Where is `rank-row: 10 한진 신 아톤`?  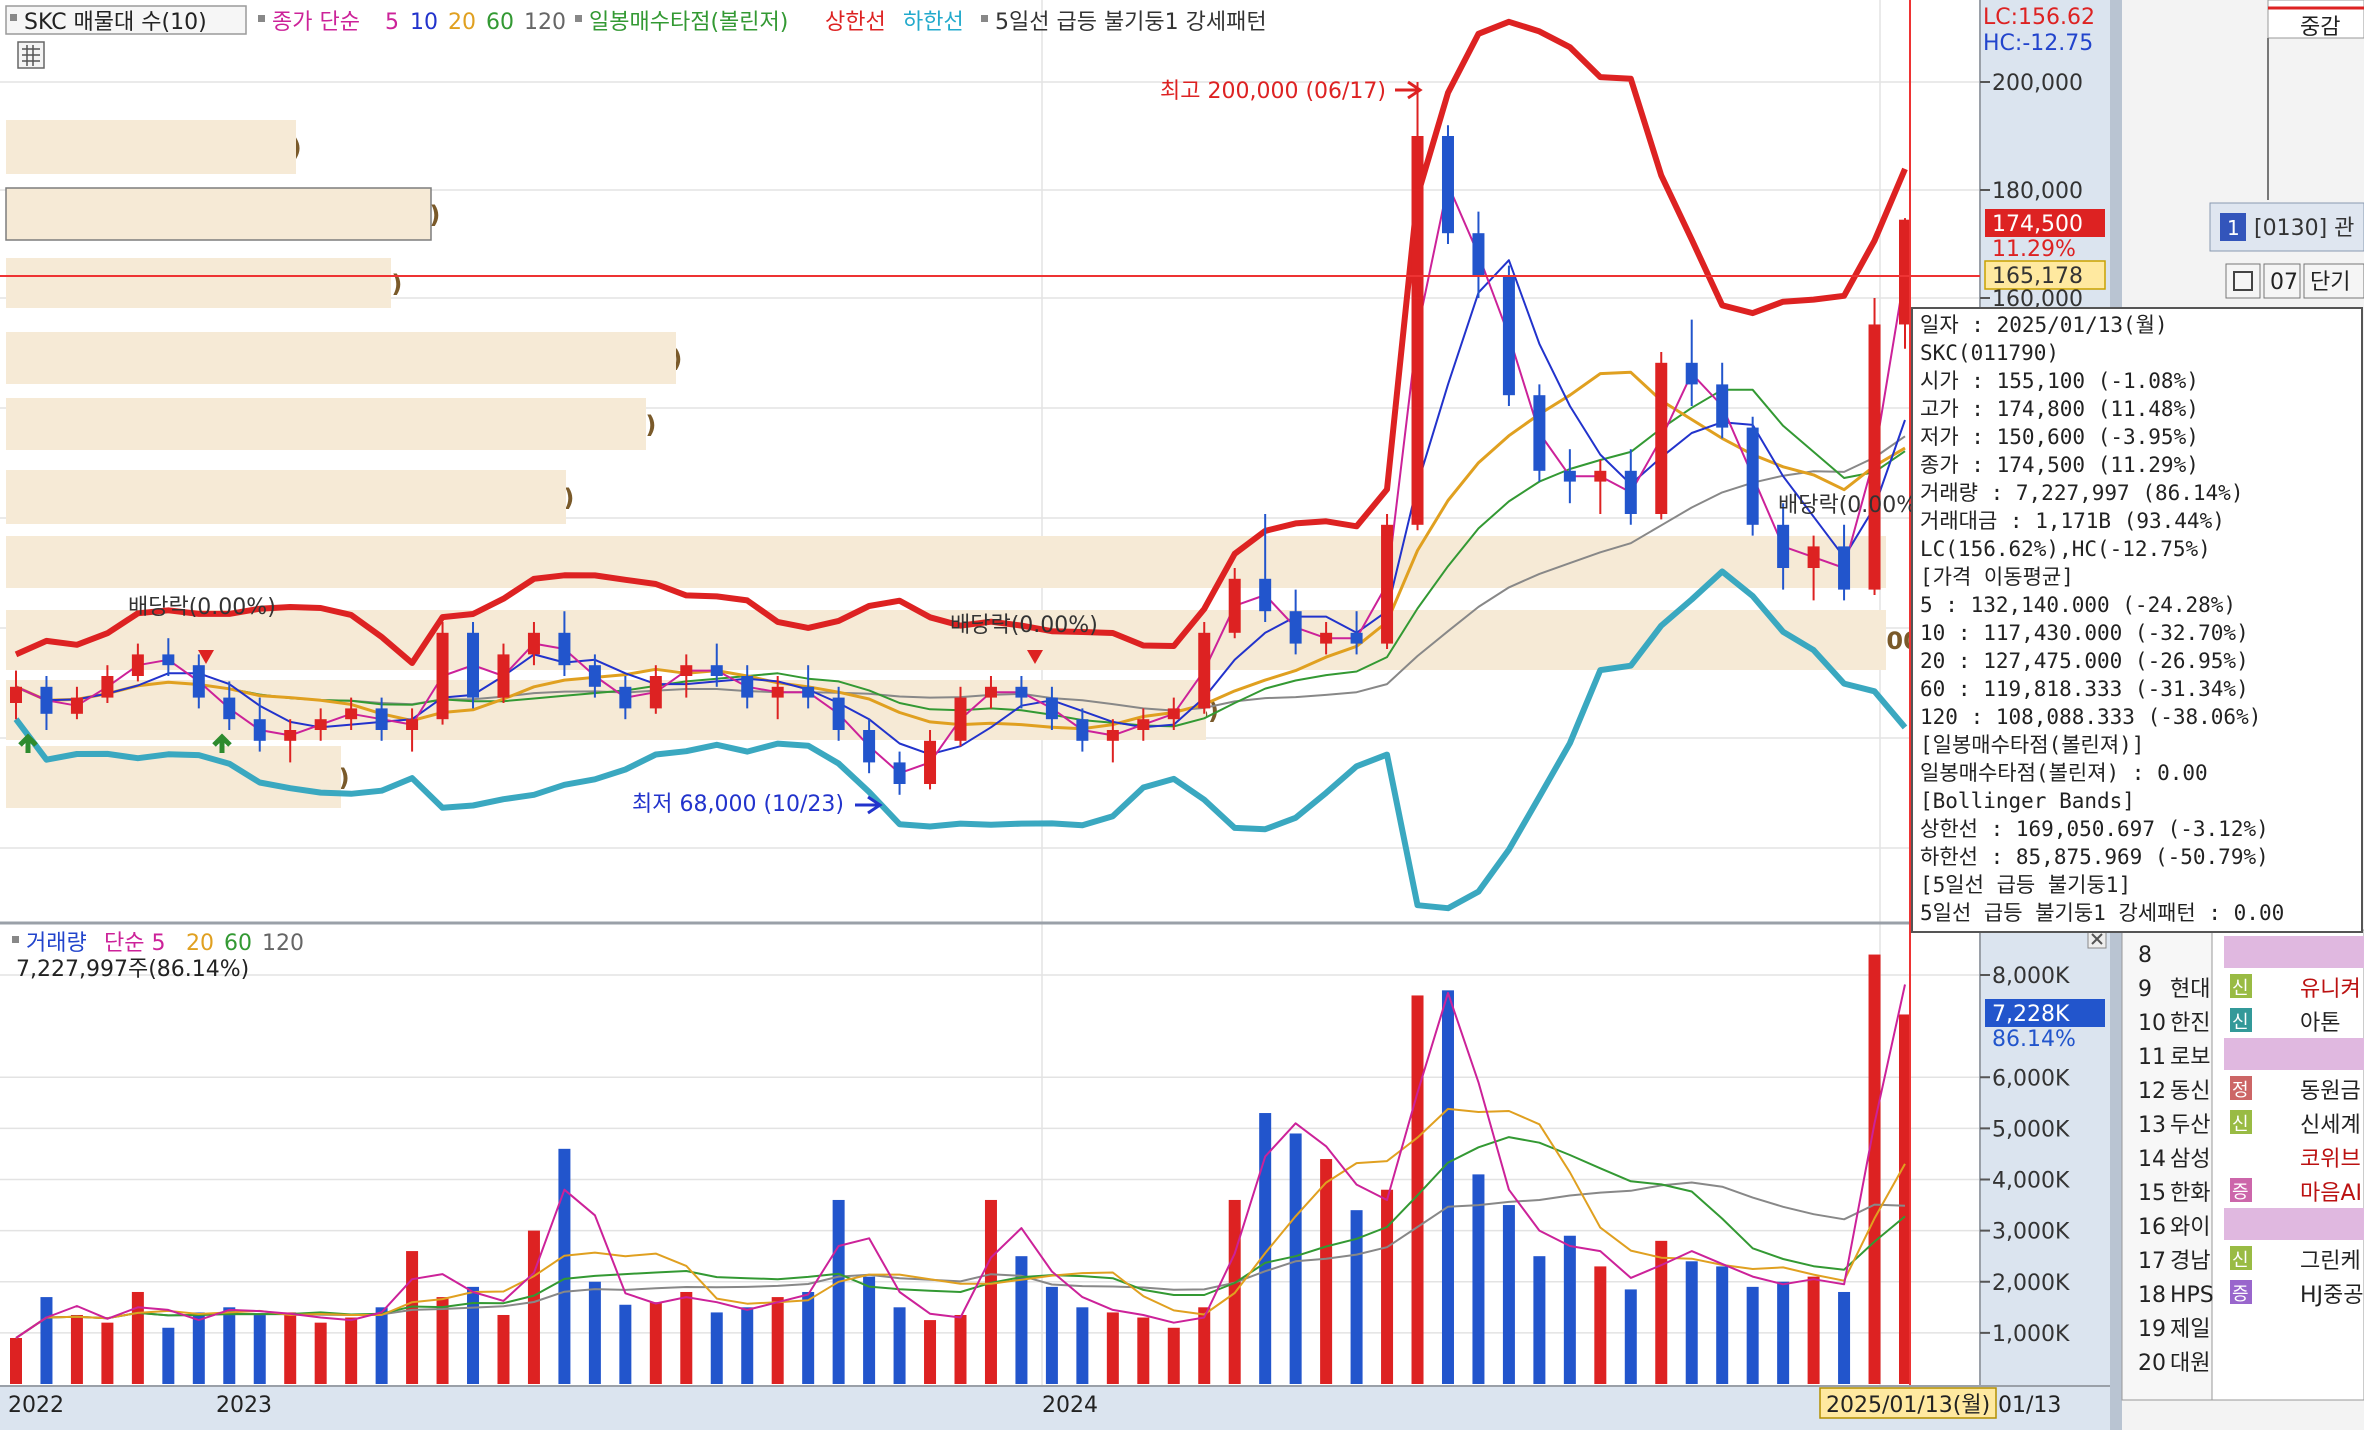 rank-row: 10 한진 신 아톤 is located at coordinates (2239, 1022).